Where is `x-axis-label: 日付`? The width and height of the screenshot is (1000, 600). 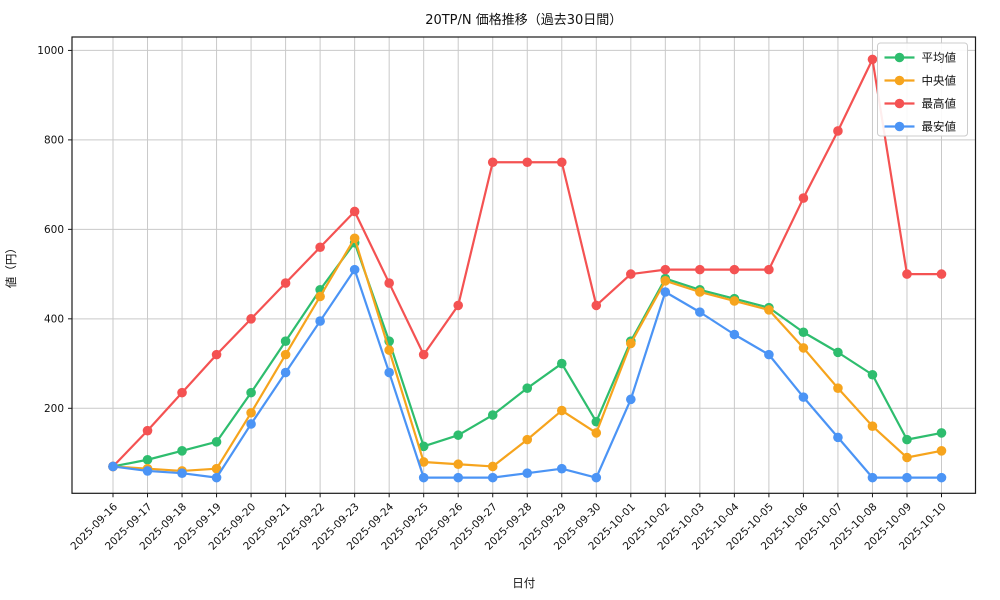
x-axis-label: 日付 is located at coordinates (523, 583).